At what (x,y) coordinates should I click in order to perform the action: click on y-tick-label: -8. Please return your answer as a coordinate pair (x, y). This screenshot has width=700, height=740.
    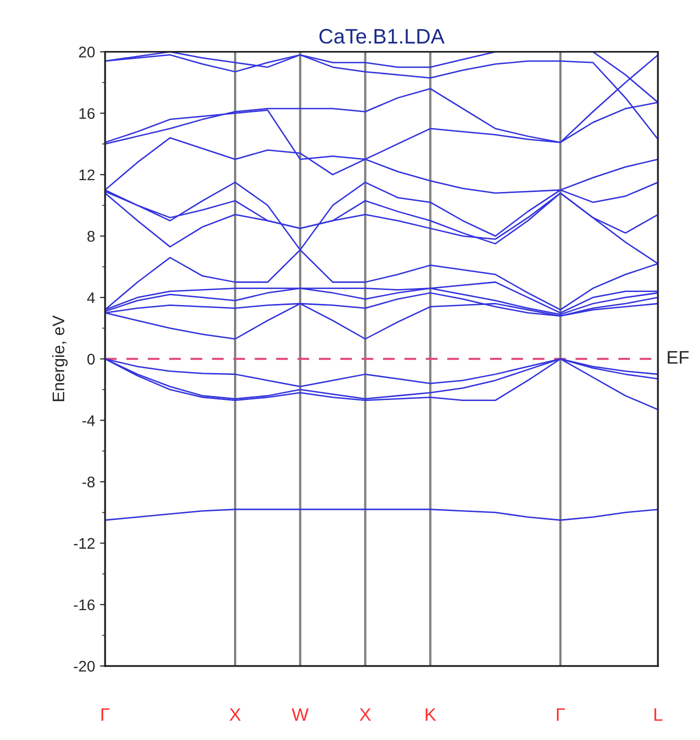
    Looking at the image, I should click on (88, 482).